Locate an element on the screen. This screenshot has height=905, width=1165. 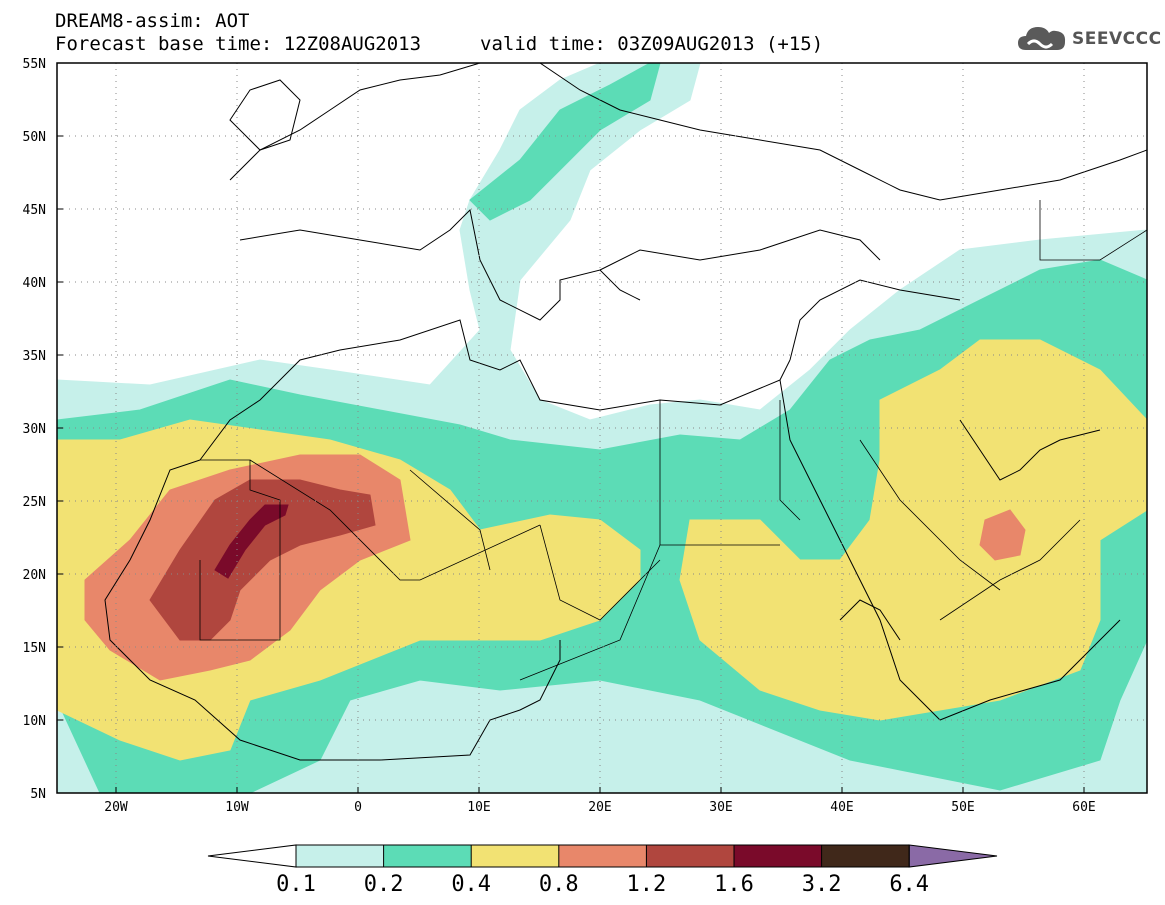
x-tick-label: 30E is located at coordinates (720, 807).